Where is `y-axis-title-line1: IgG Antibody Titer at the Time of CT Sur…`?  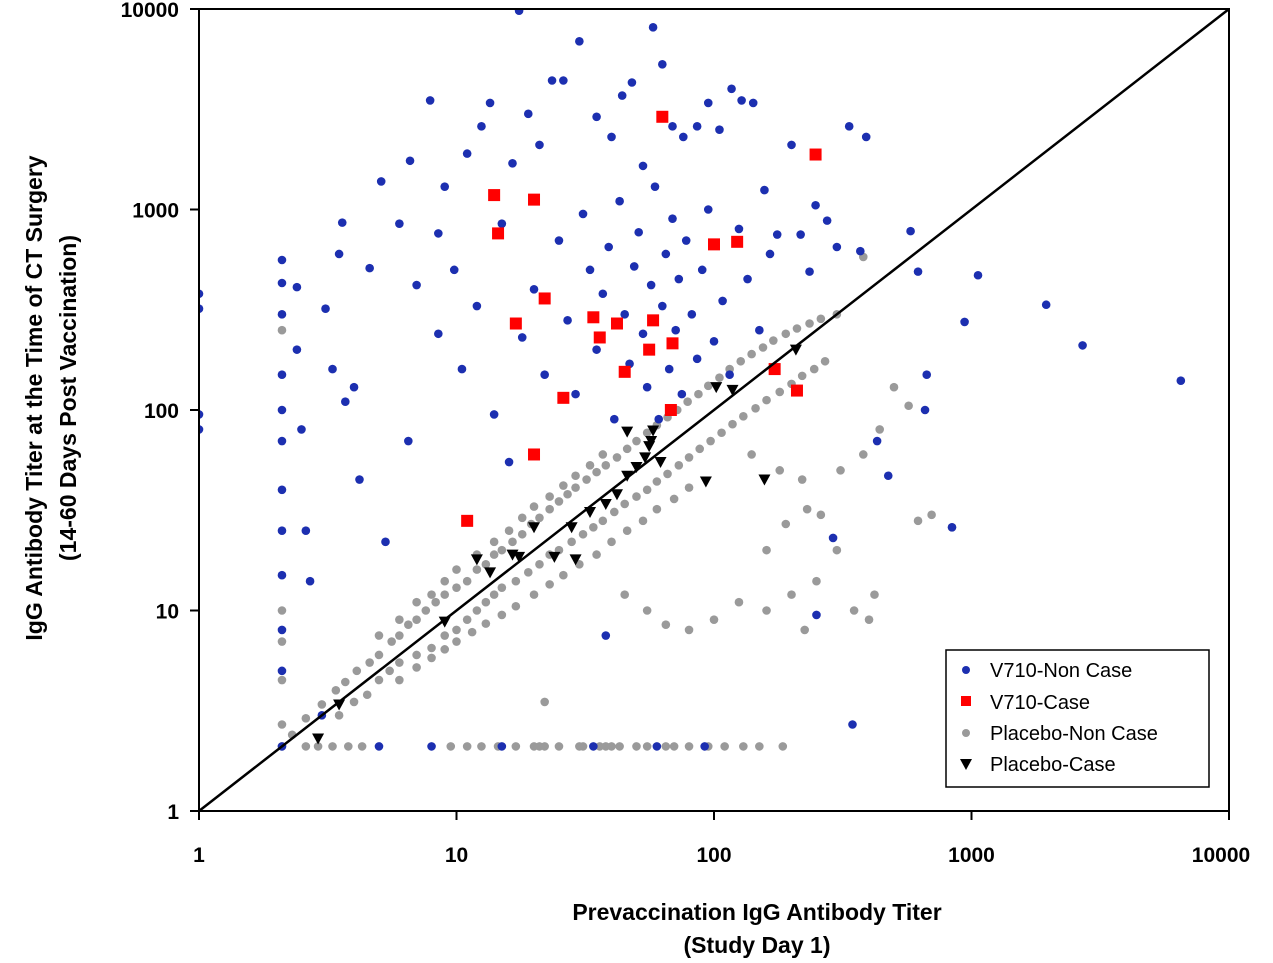
y-axis-title-line1: IgG Antibody Titer at the Time of CT Sur… is located at coordinates (34, 397).